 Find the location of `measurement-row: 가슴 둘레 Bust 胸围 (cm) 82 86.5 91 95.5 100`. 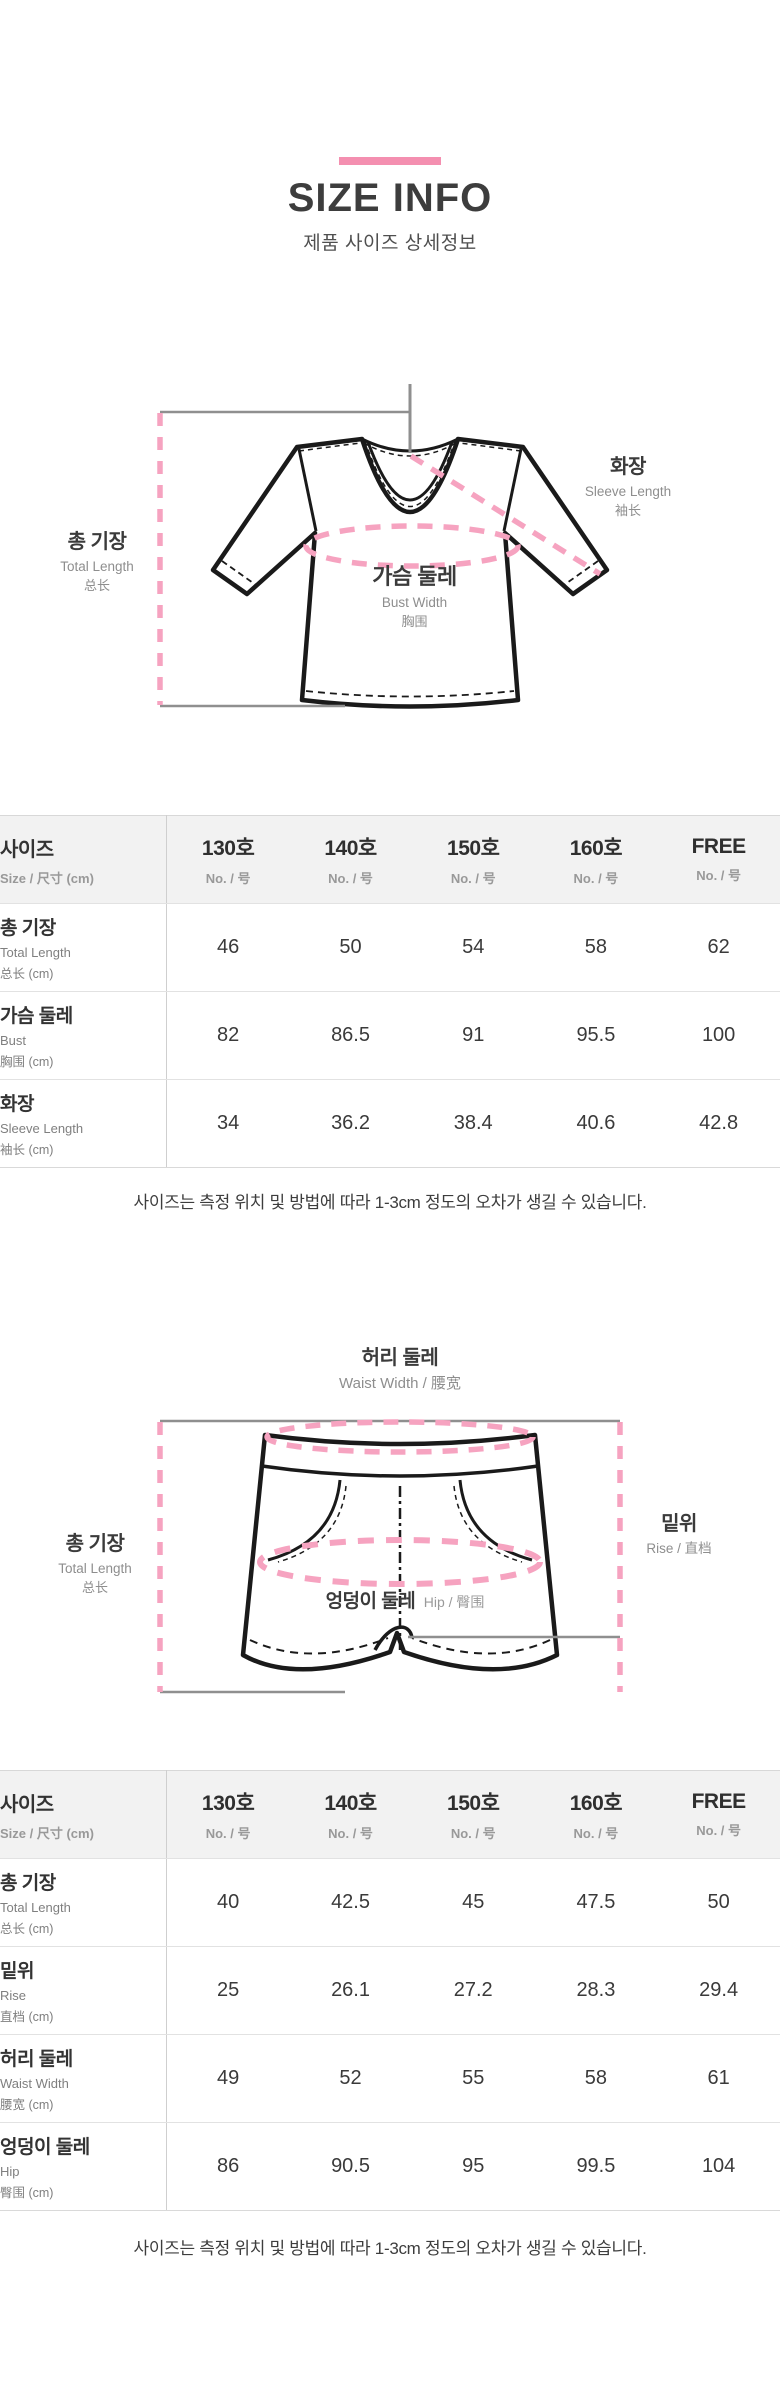

measurement-row: 가슴 둘레 Bust 胸围 (cm) 82 86.5 91 95.5 100 is located at coordinates (390, 1035).